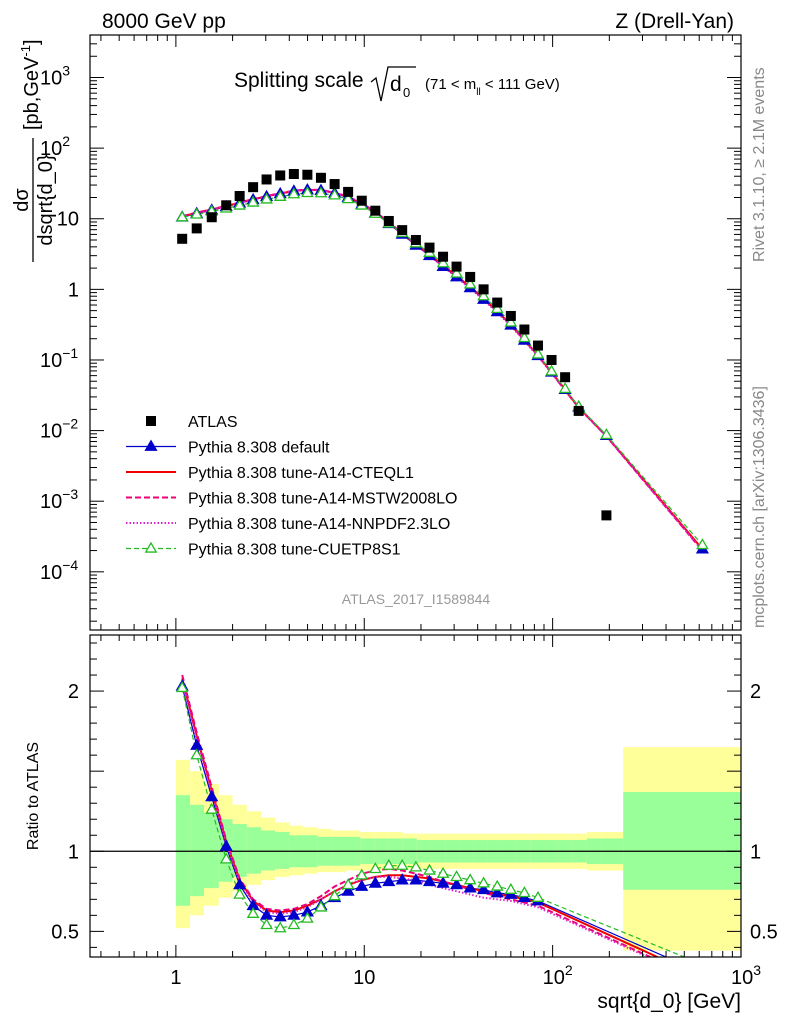 The image size is (786, 1024). I want to click on ratio-y-tick-label-right: 1, so click(755, 852).